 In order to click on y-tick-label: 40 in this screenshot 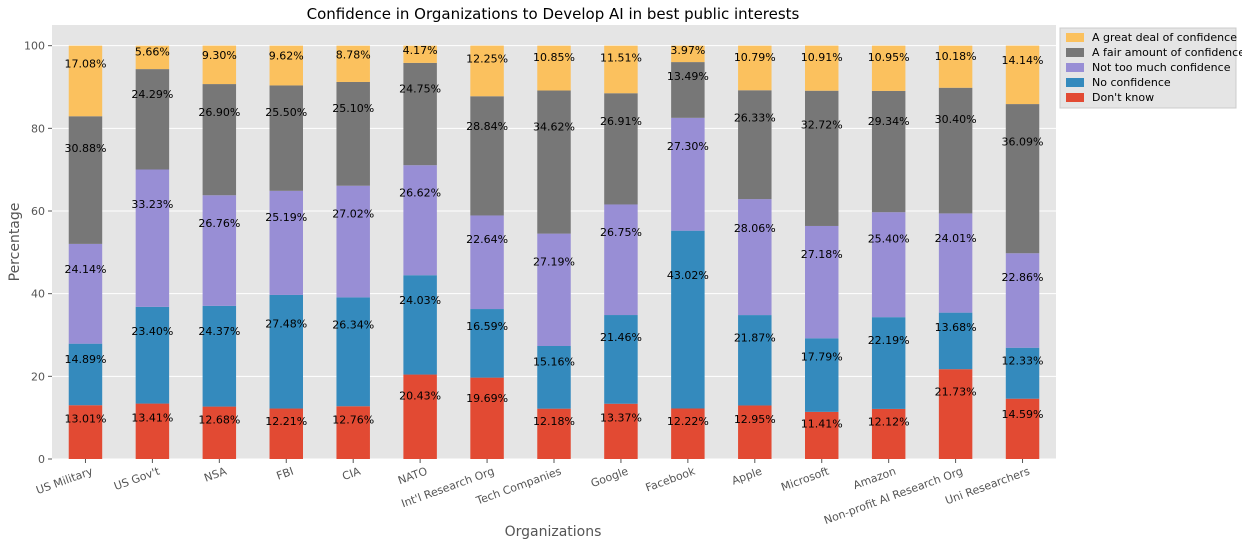, I will do `click(38, 294)`.